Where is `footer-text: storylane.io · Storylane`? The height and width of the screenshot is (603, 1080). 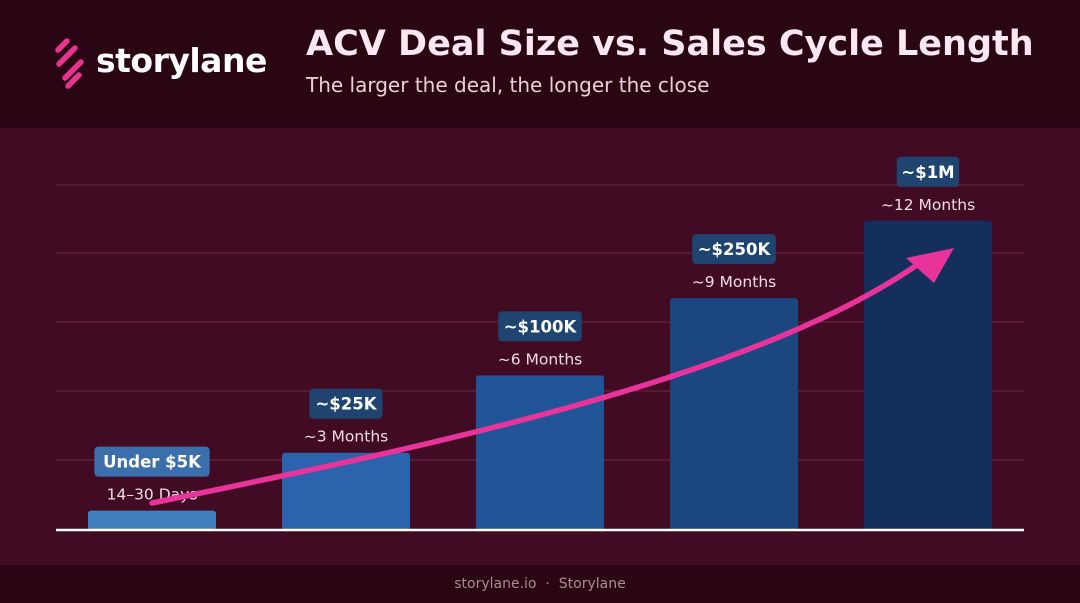
footer-text: storylane.io · Storylane is located at coordinates (540, 584).